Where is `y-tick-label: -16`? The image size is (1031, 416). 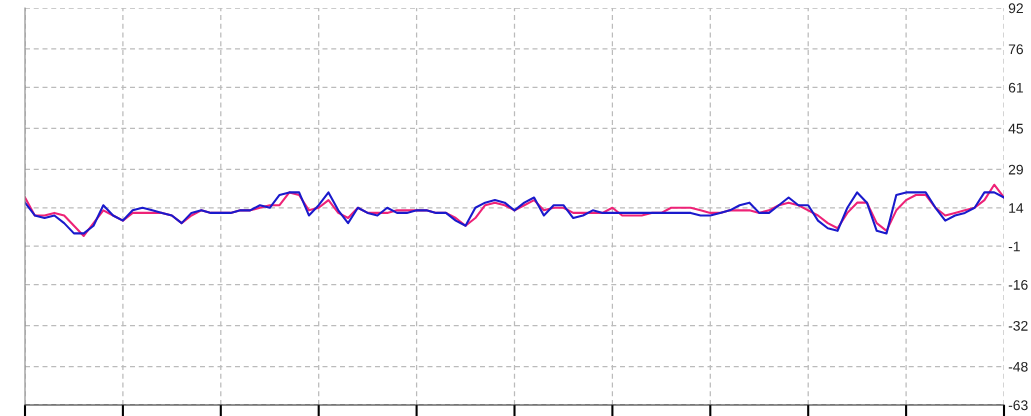
y-tick-label: -16 is located at coordinates (1018, 284).